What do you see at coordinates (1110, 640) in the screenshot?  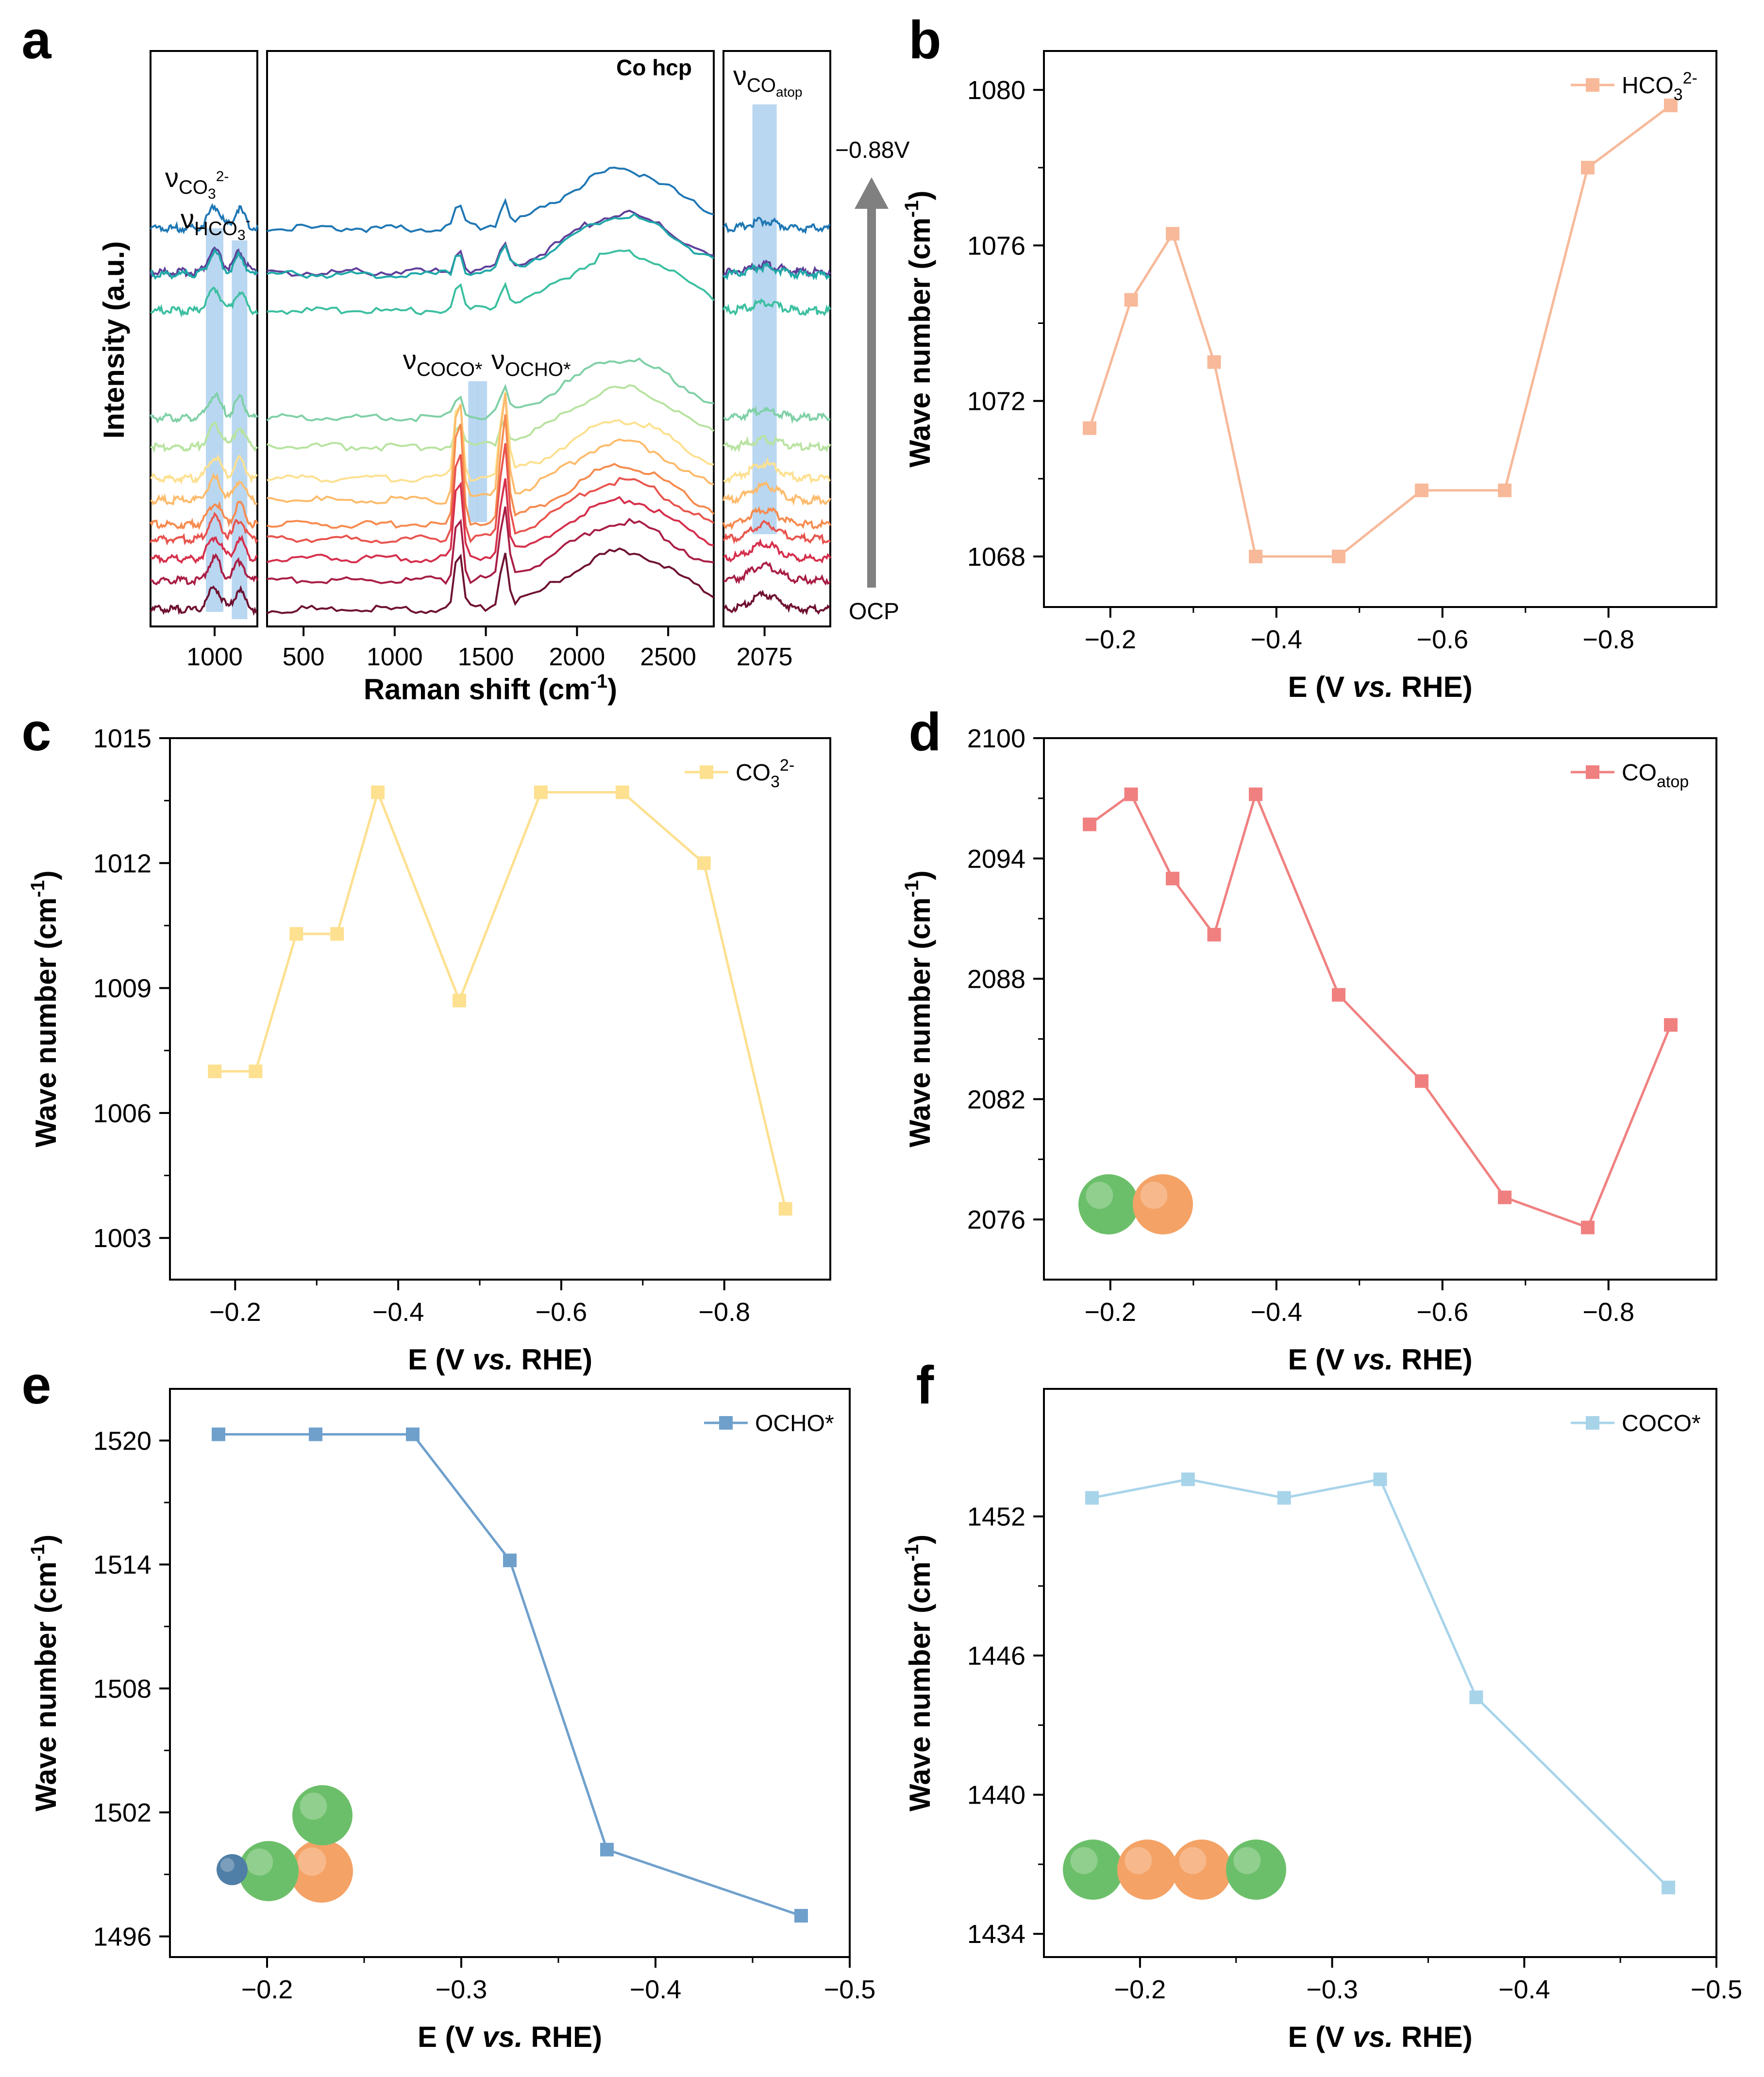 I see `x-tick-label-b: −0.2` at bounding box center [1110, 640].